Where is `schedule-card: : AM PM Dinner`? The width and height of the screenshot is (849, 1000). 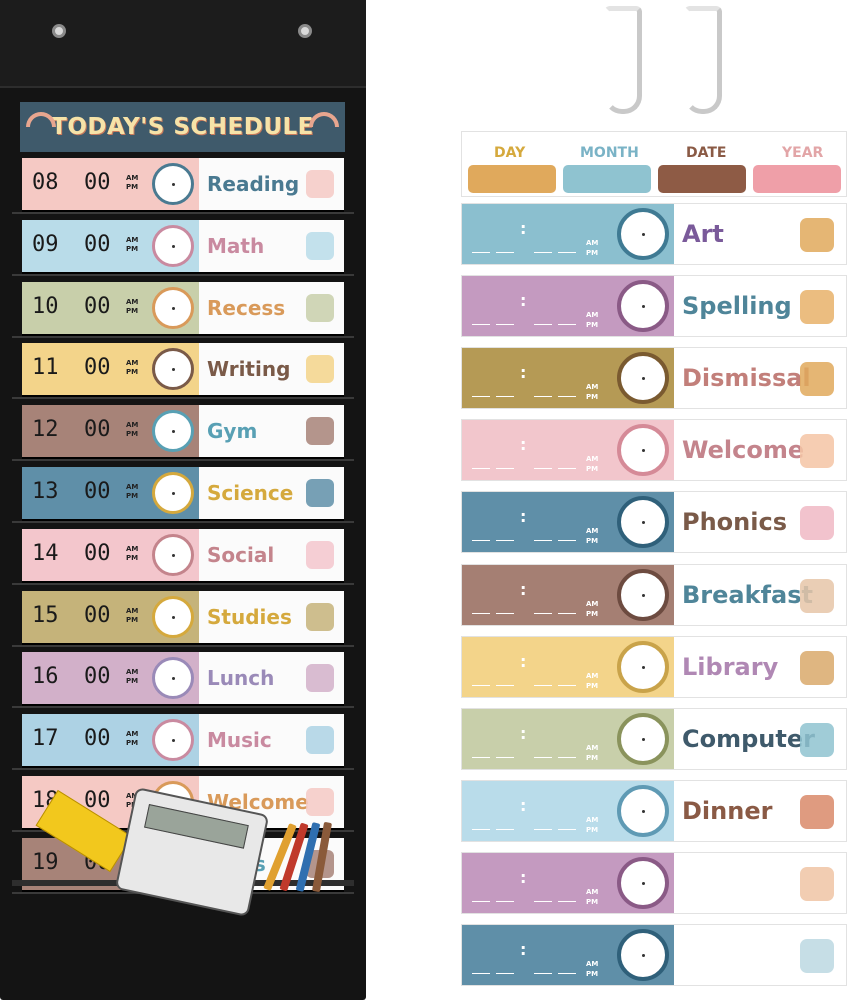 schedule-card: : AM PM Dinner is located at coordinates (654, 811).